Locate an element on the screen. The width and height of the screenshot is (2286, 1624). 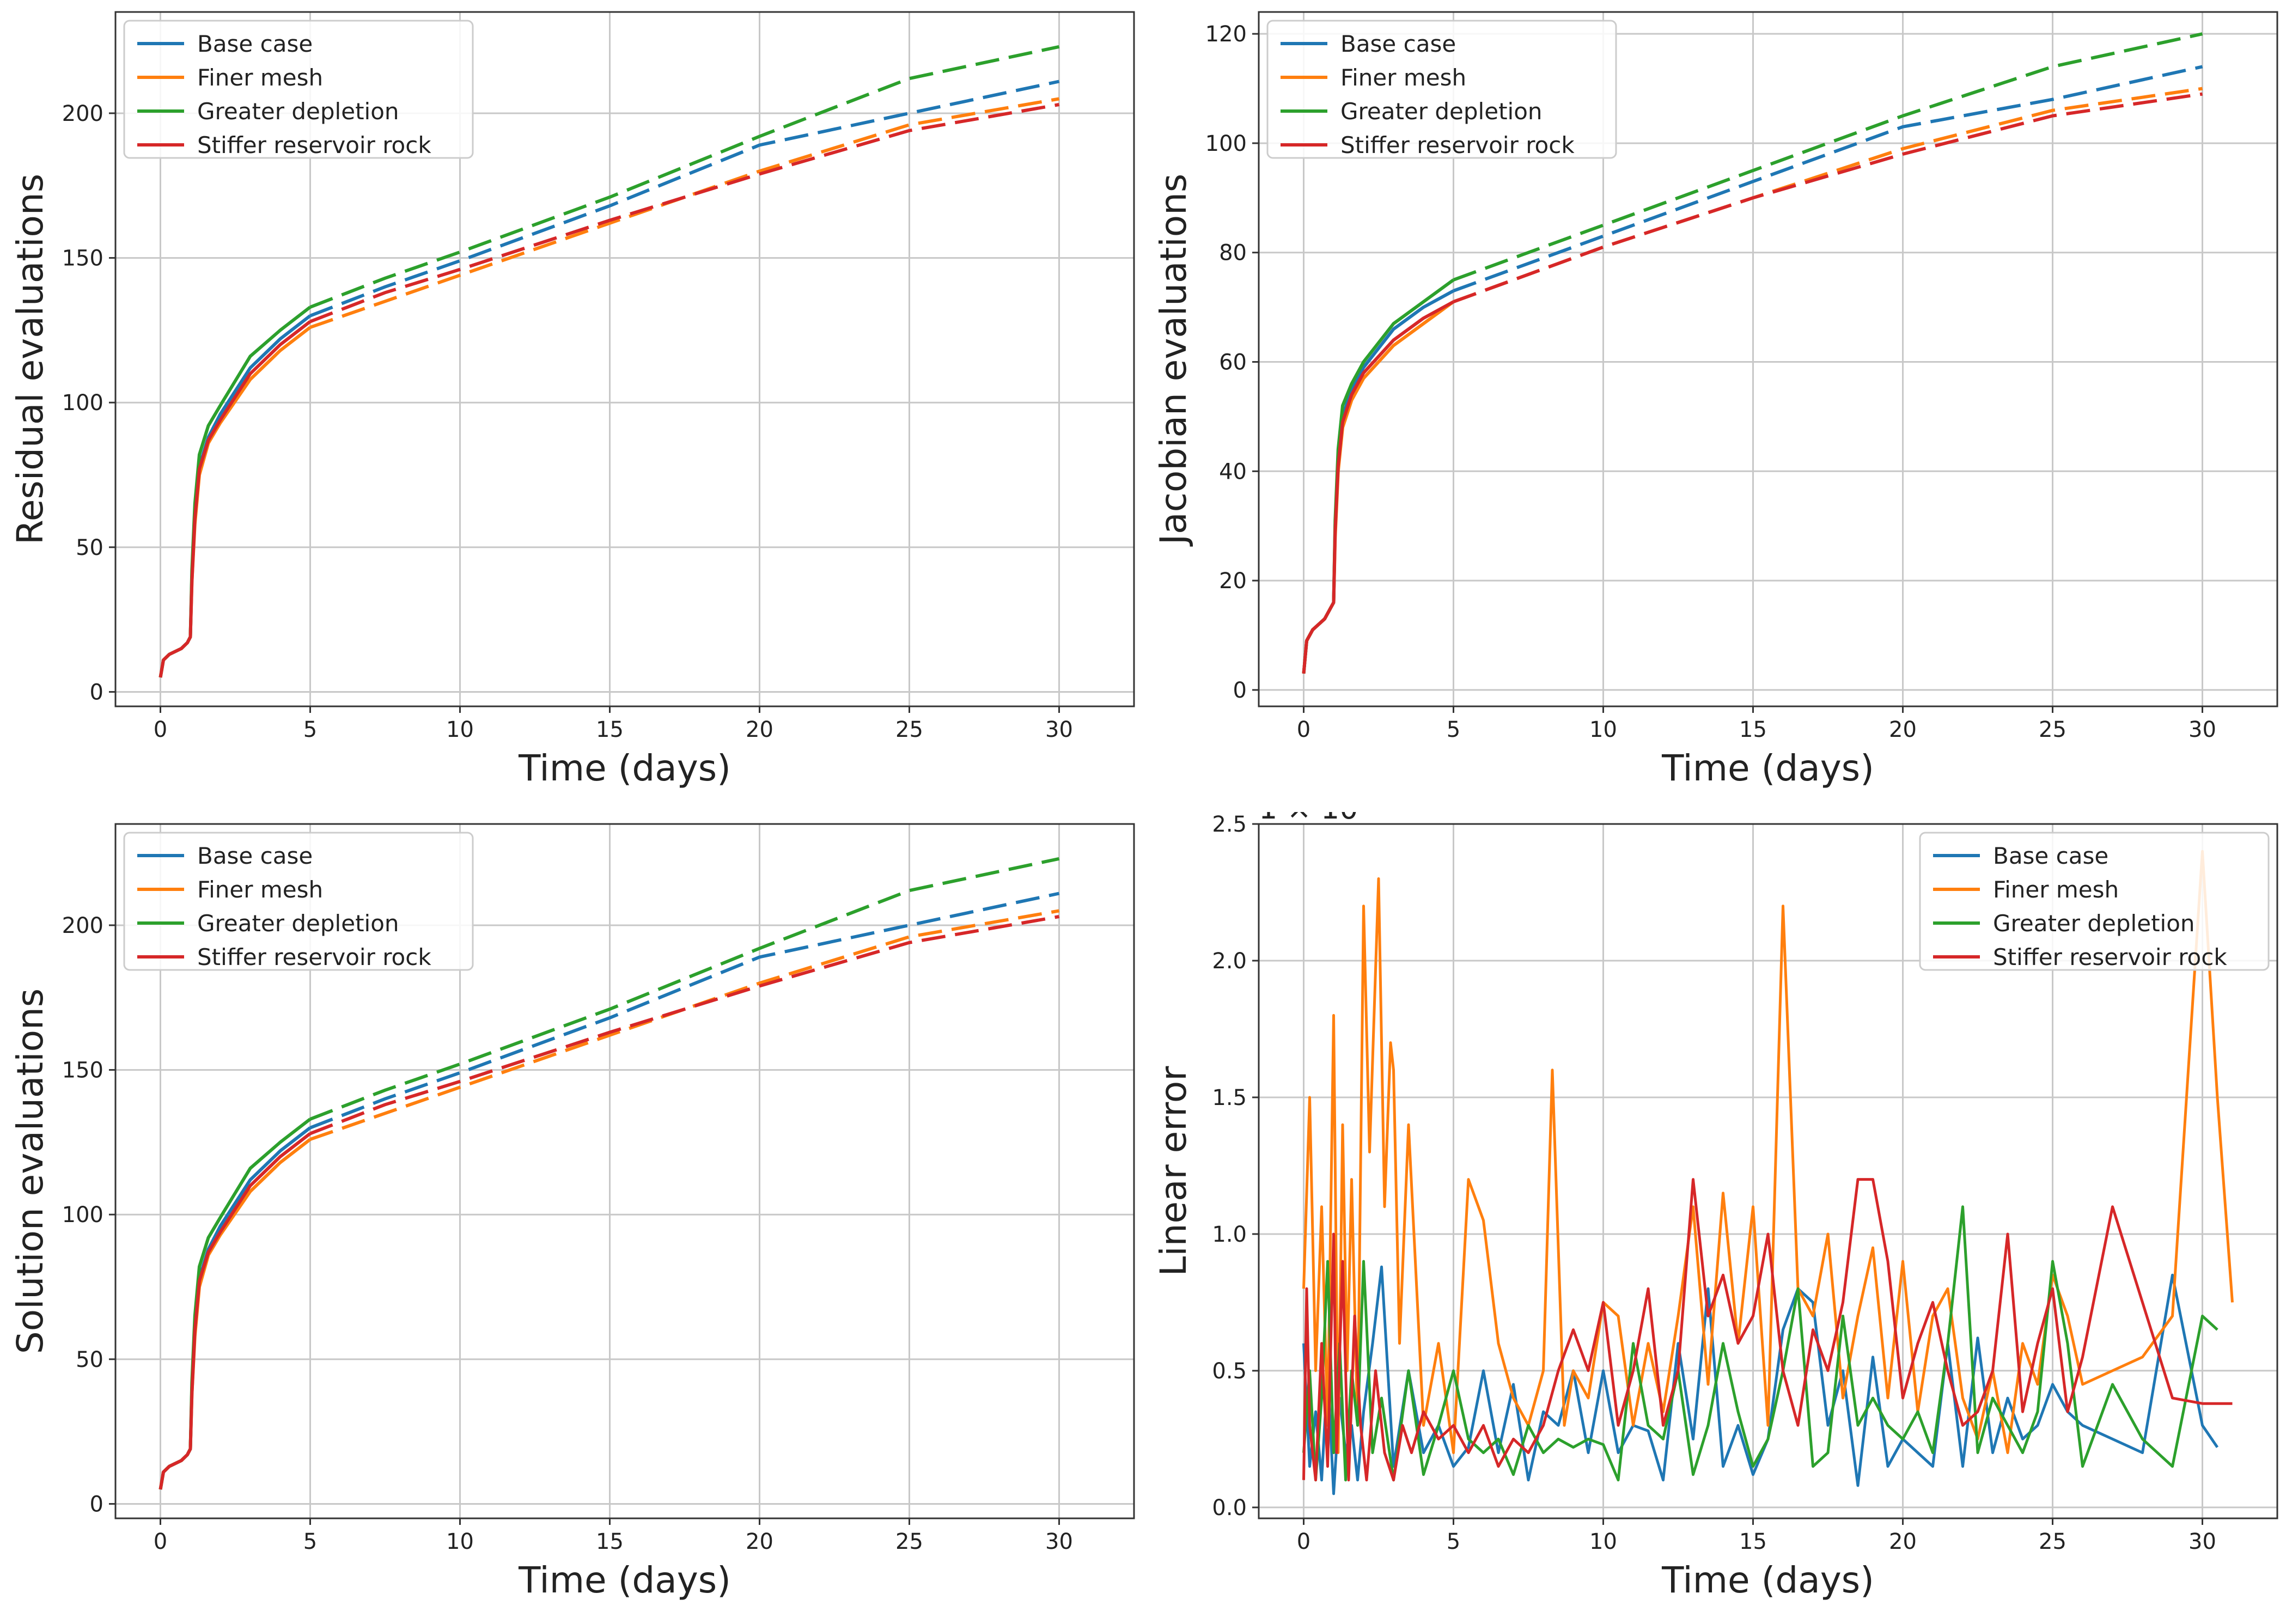
y-axis-label: Solution evaluations is located at coordinates (30, 1171).